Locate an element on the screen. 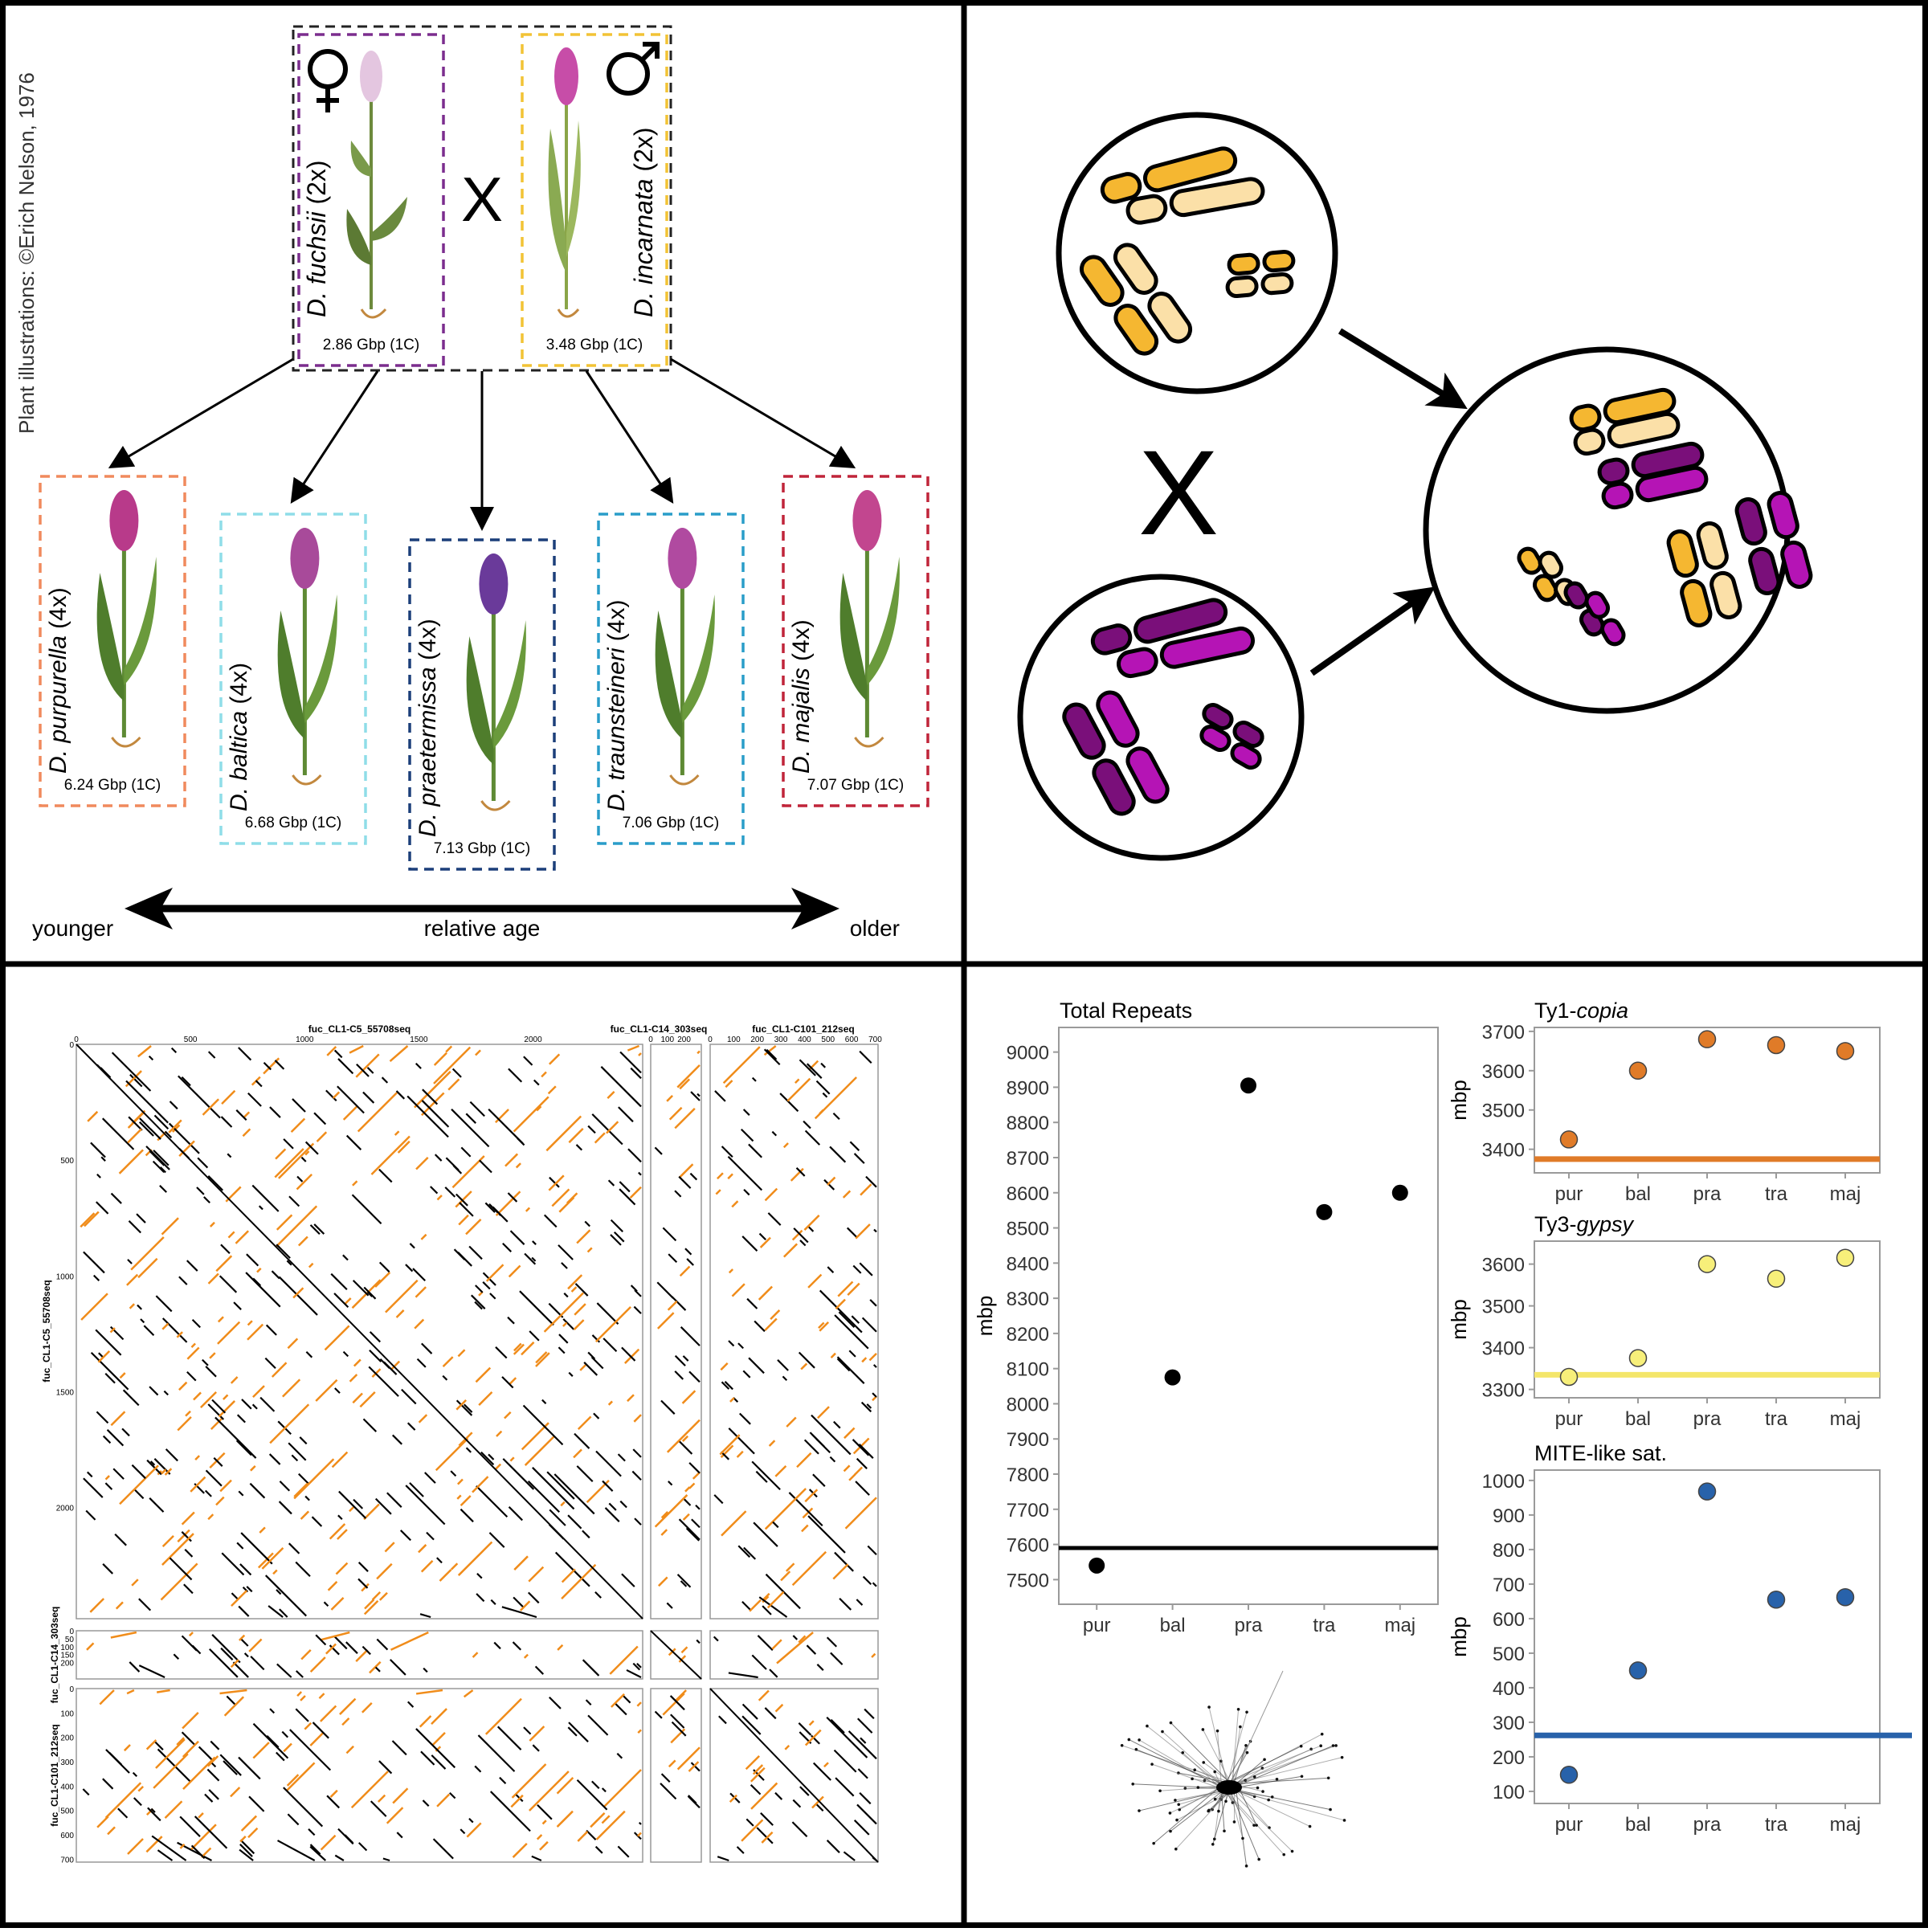  polyploid-name: D. majalis (4x) is located at coordinates (801, 696).